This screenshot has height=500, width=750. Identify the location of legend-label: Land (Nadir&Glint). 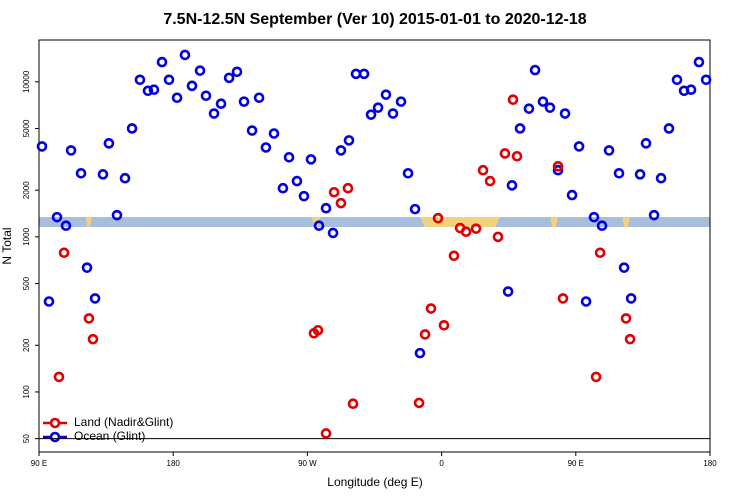
(123, 422).